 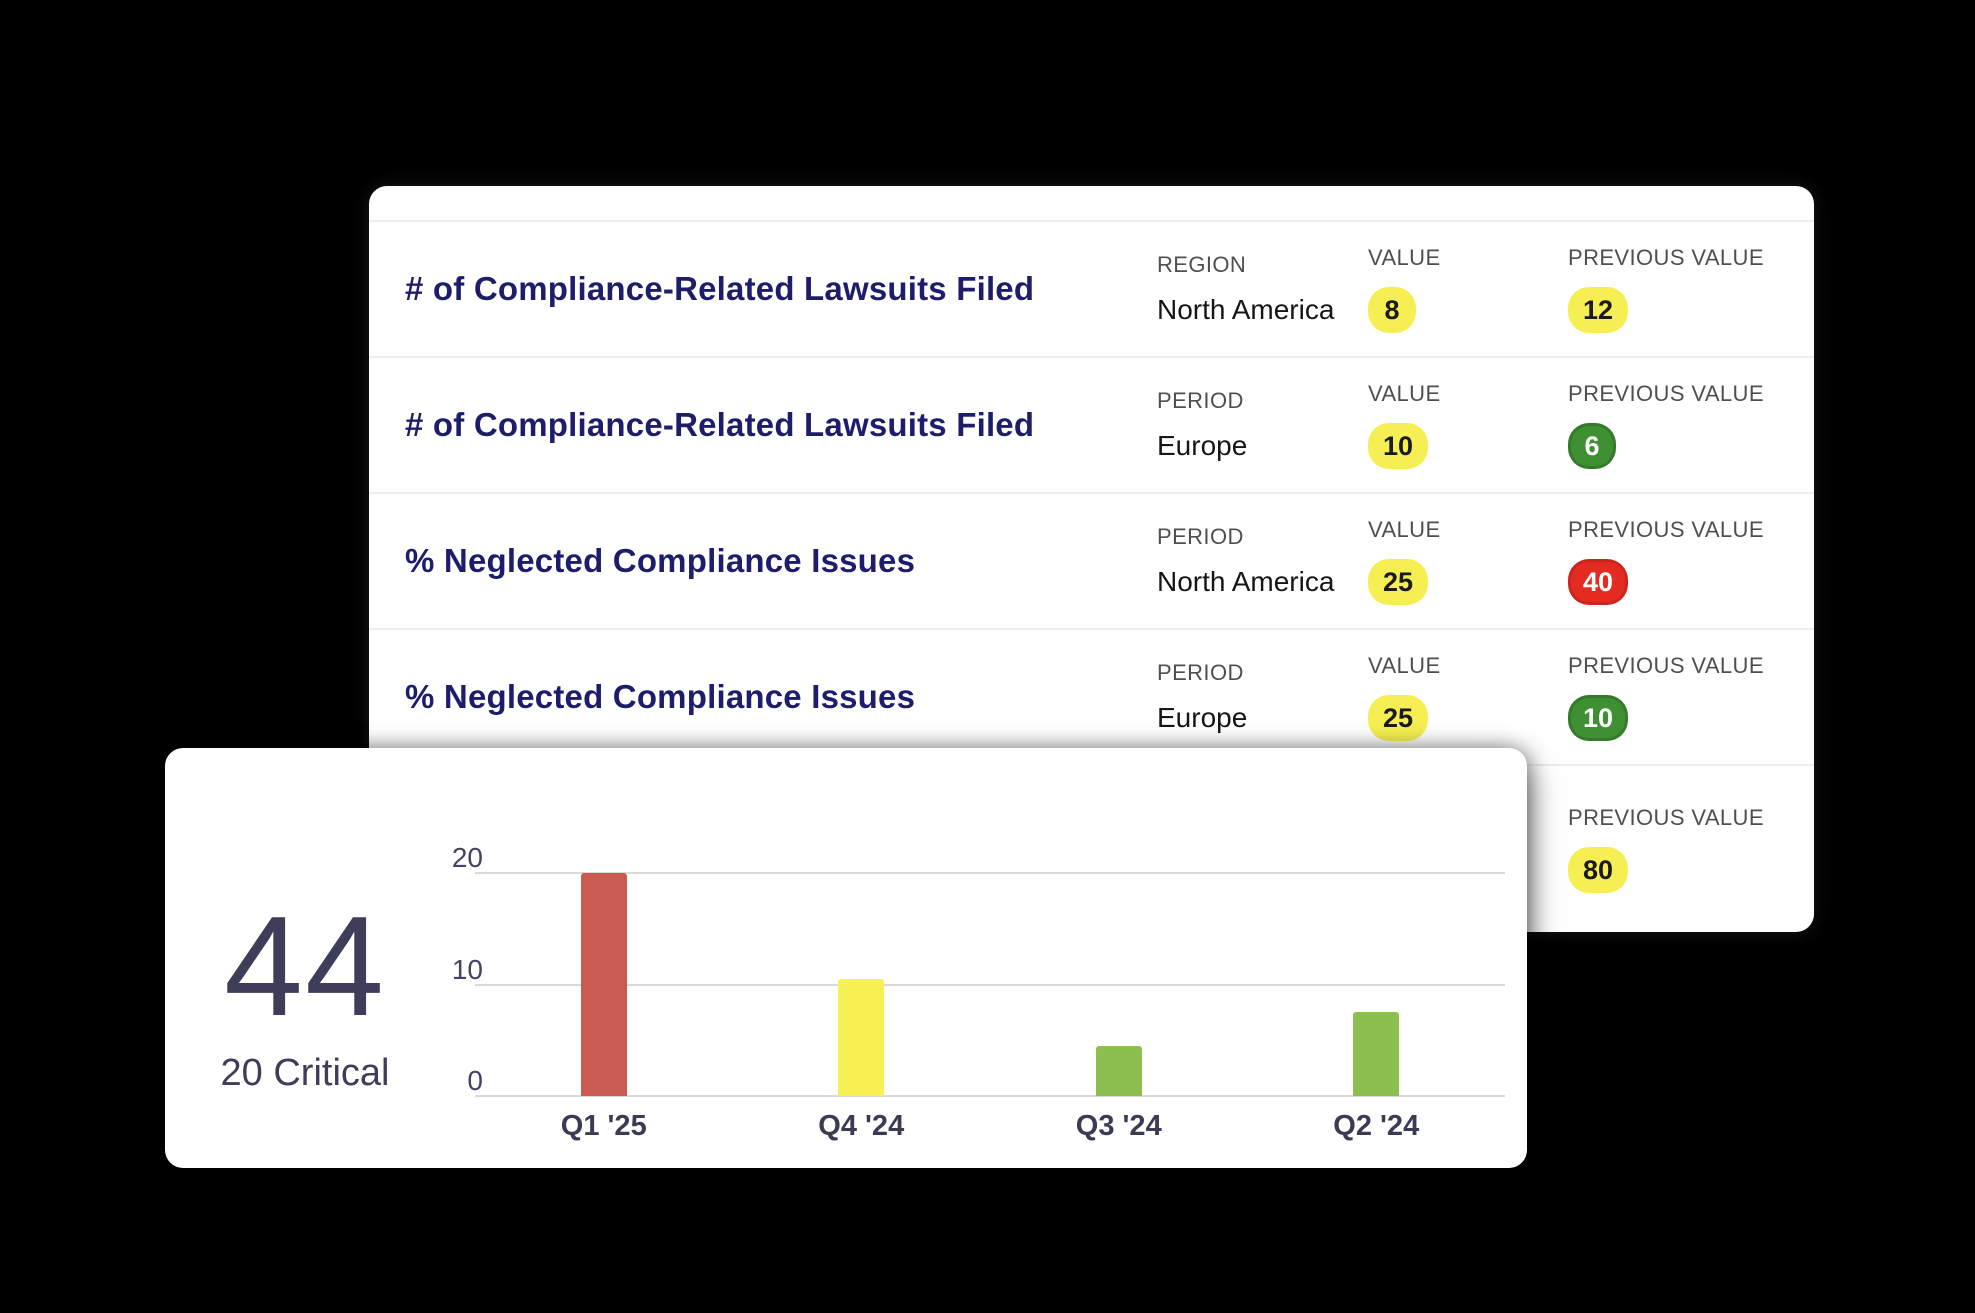 I want to click on stat-block: 44 20 Critical, so click(x=305, y=995).